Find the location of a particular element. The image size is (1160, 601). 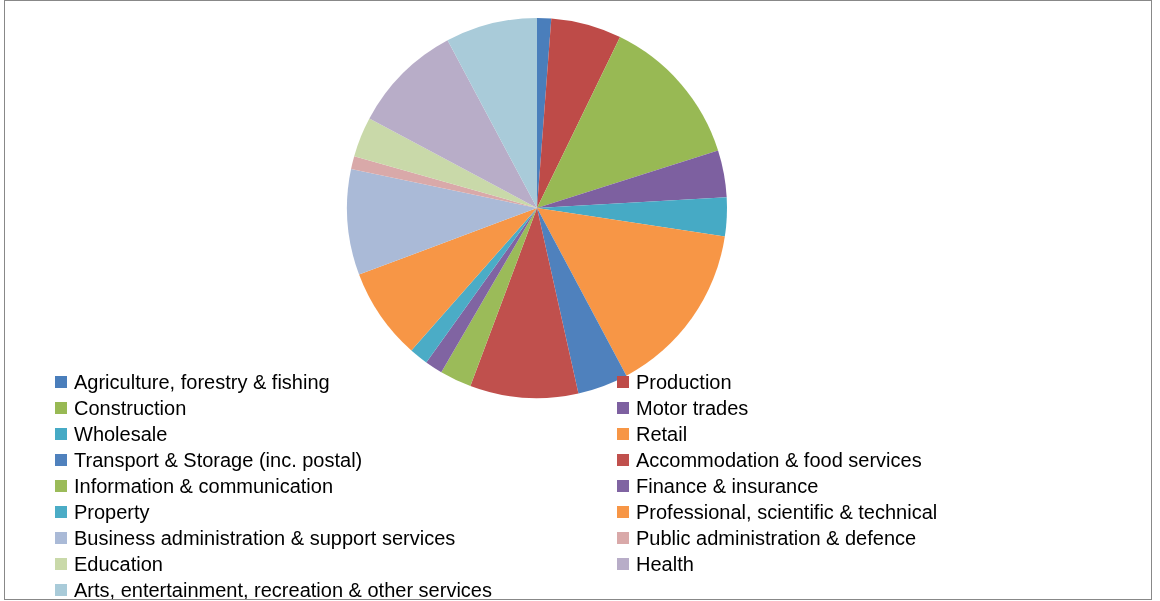

legend-label: Construction is located at coordinates (130, 408).